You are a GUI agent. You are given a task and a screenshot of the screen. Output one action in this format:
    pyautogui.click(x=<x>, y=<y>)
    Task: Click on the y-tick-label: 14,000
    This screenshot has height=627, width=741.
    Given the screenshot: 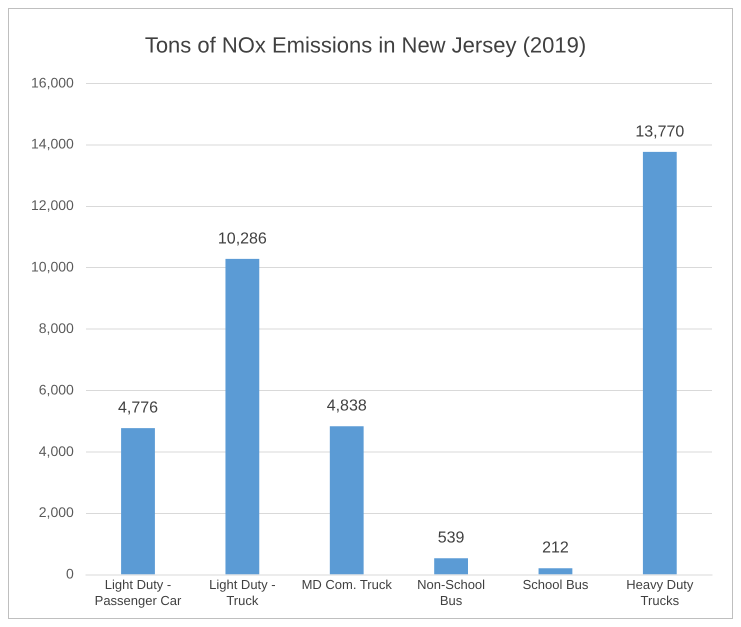 What is the action you would take?
    pyautogui.click(x=52, y=144)
    